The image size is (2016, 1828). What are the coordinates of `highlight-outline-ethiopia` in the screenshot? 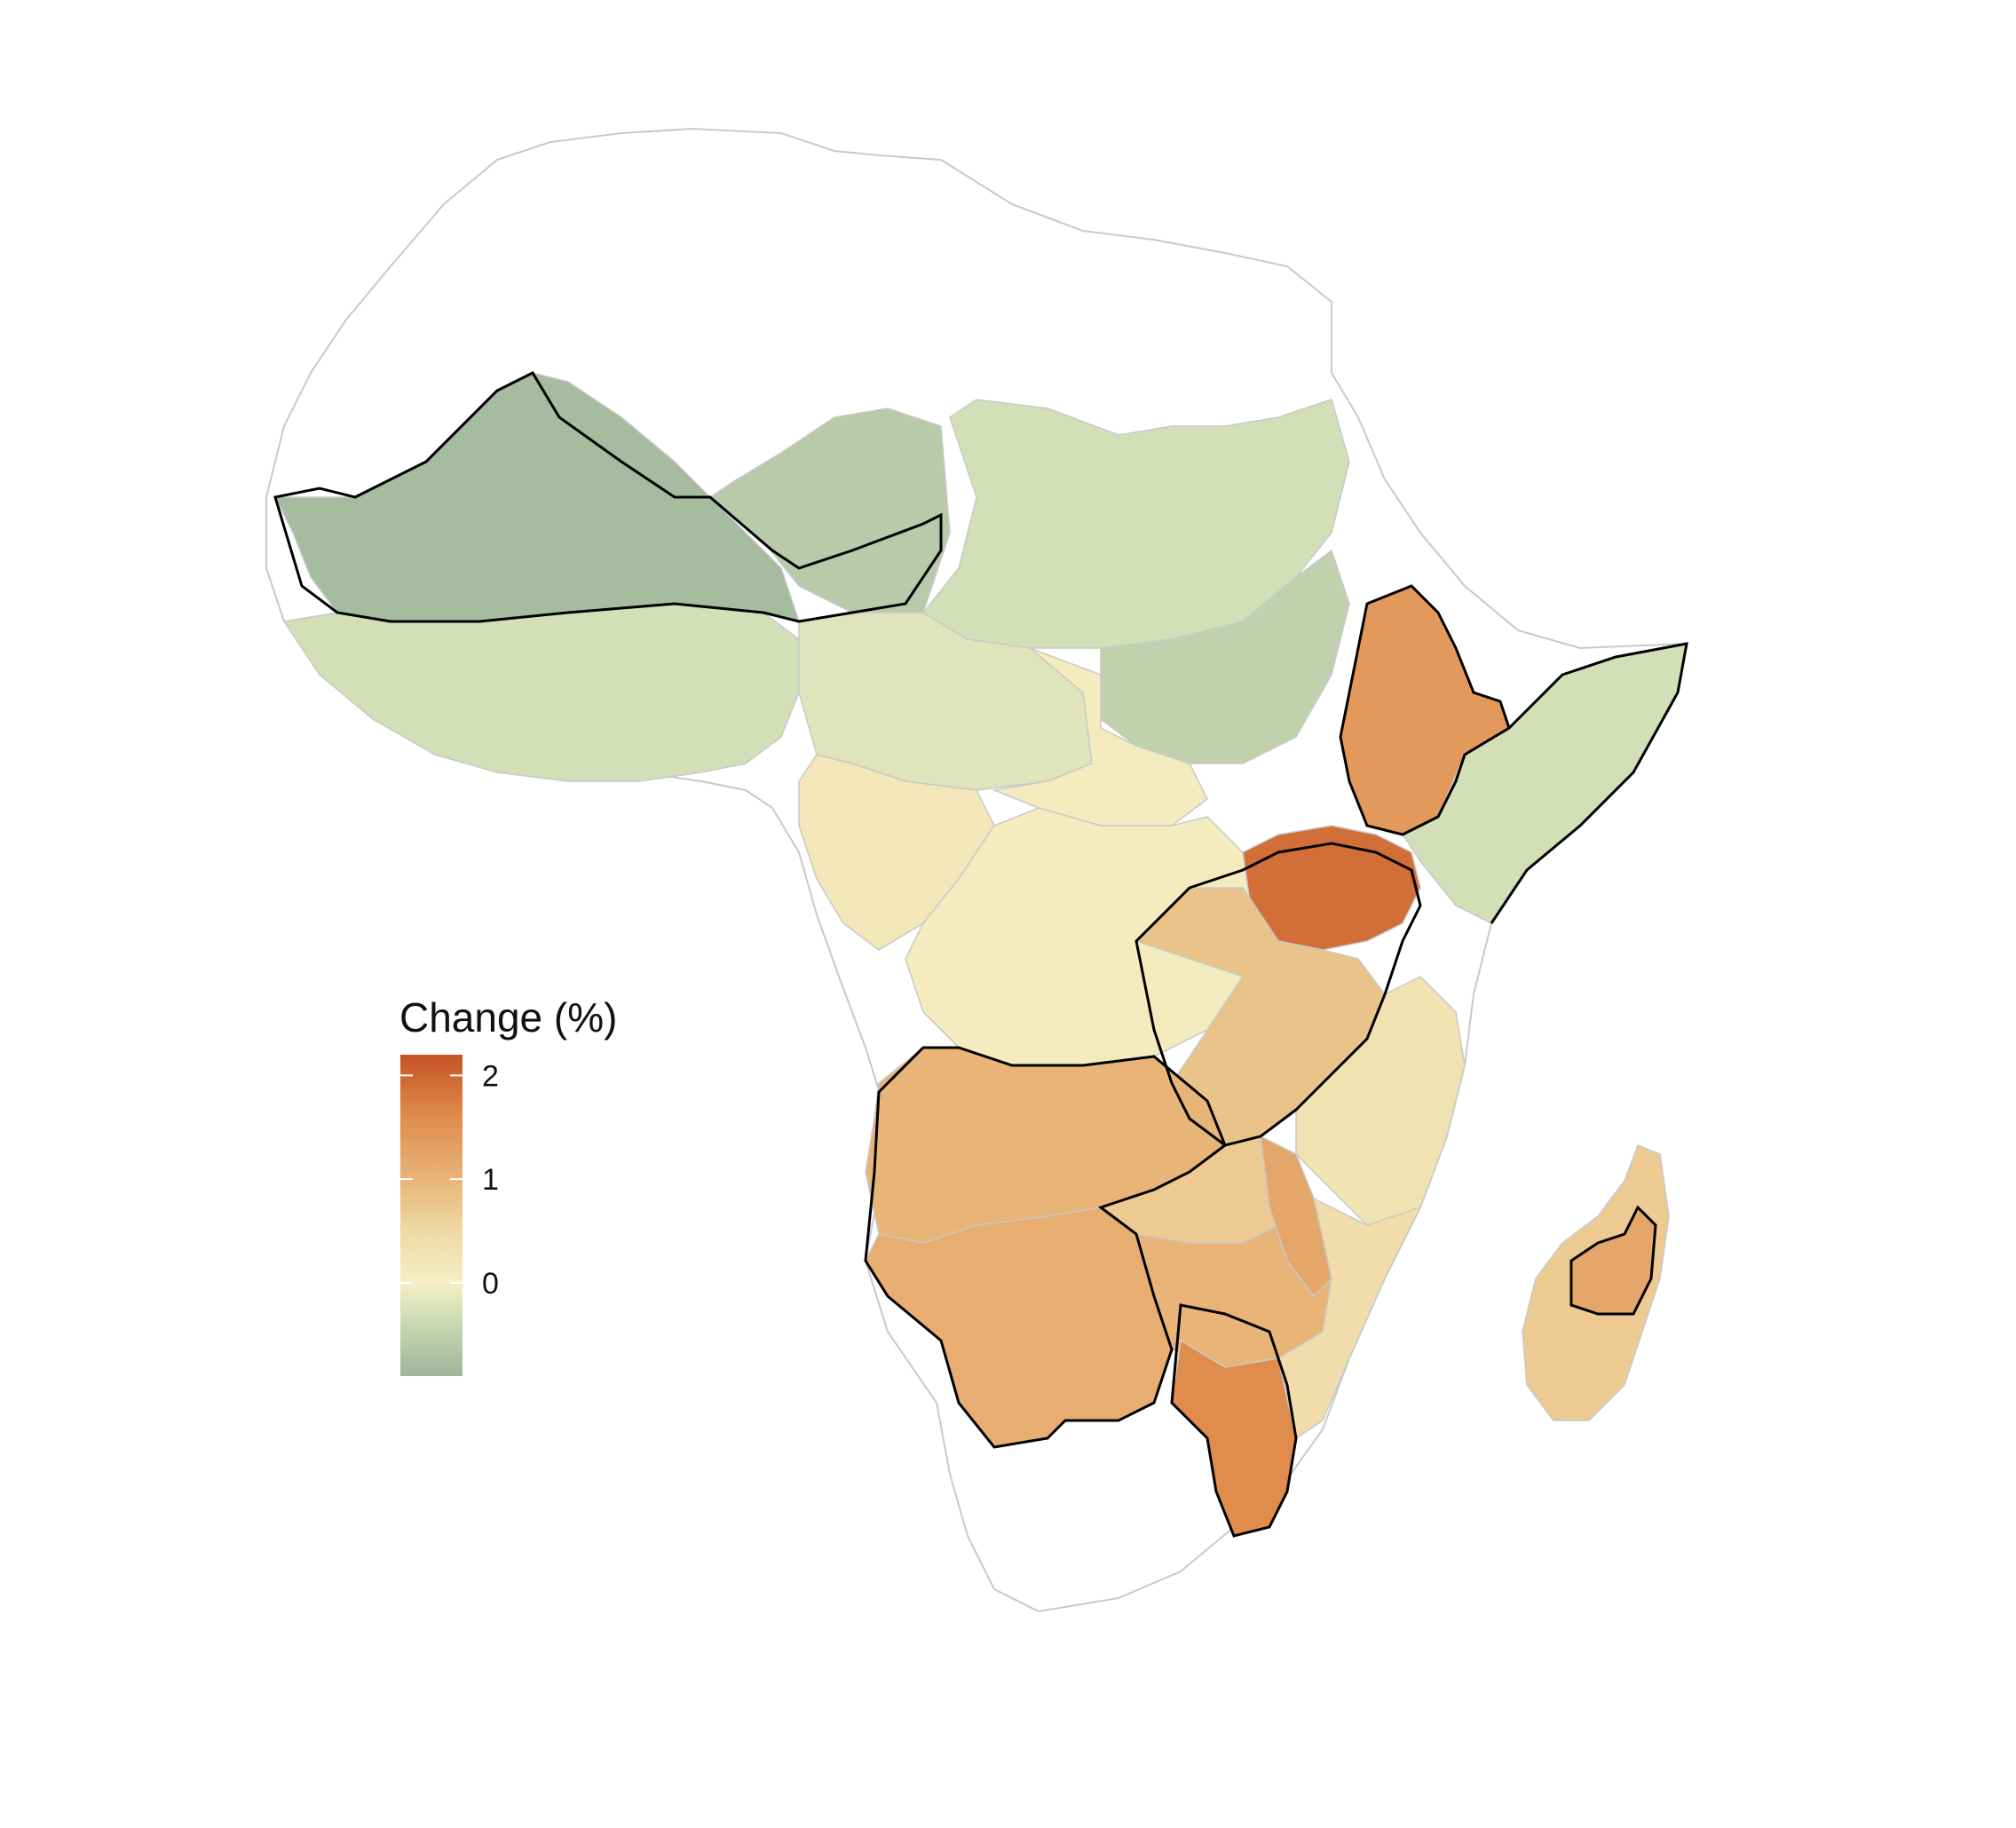 It's located at (1425, 710).